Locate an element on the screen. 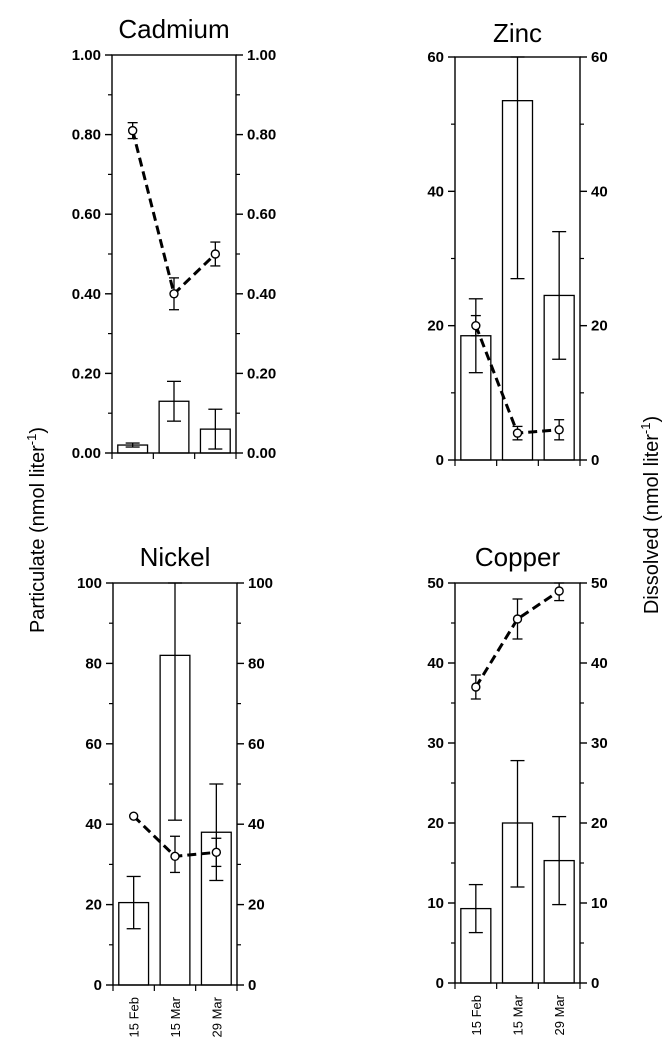 The width and height of the screenshot is (672, 1055). panel-title: Cadmium is located at coordinates (173, 29).